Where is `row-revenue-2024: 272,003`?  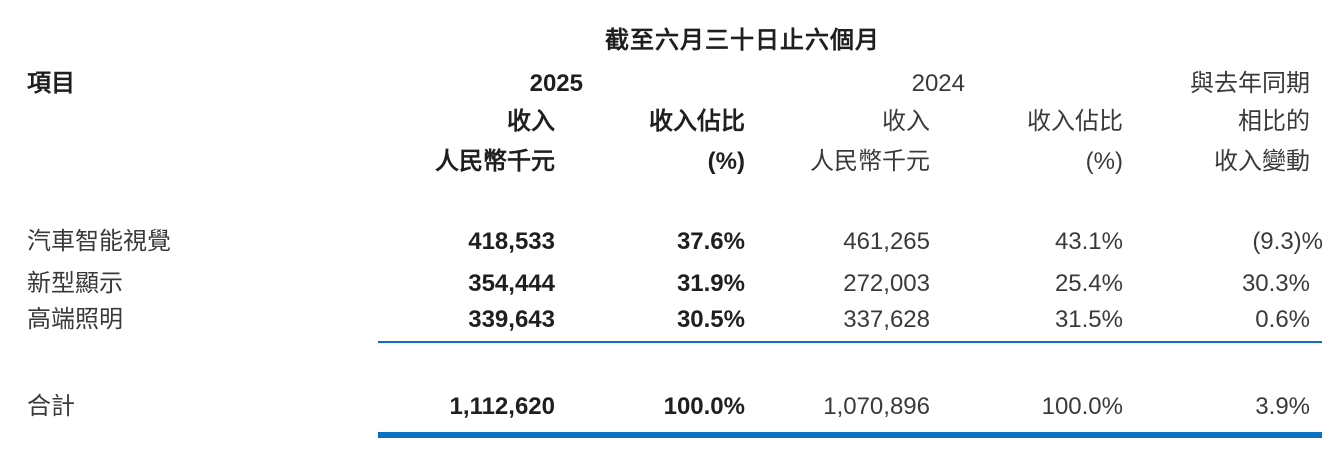 row-revenue-2024: 272,003 is located at coordinates (886, 283).